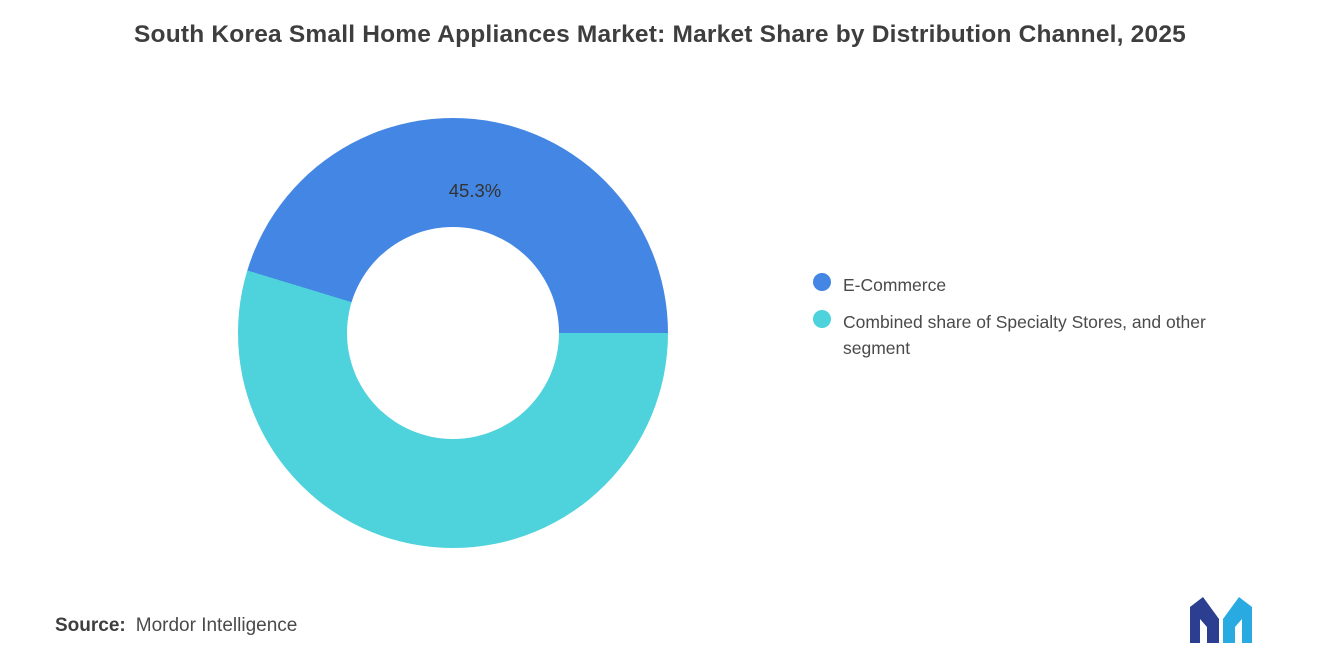  What do you see at coordinates (1204, 620) in the screenshot?
I see `logo-left-shape` at bounding box center [1204, 620].